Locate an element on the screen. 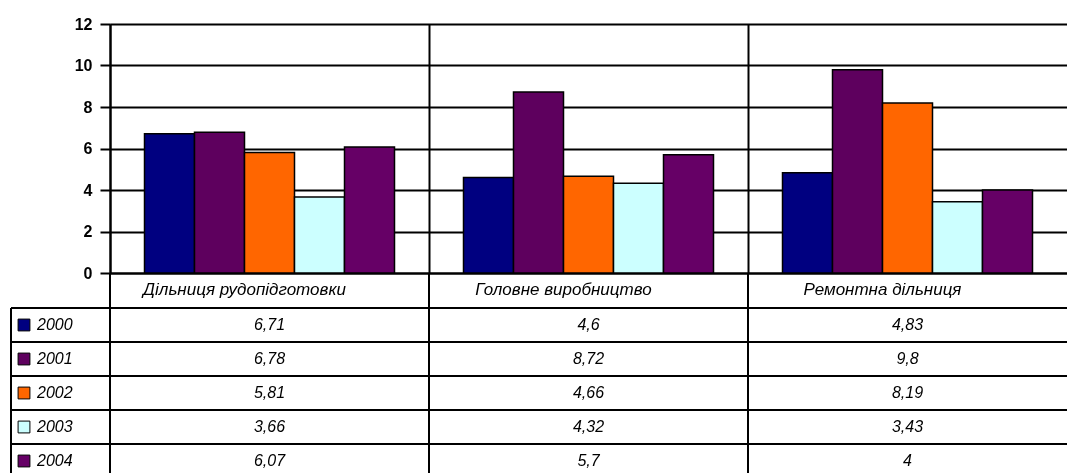  y-tick-label: 12 is located at coordinates (83, 24).